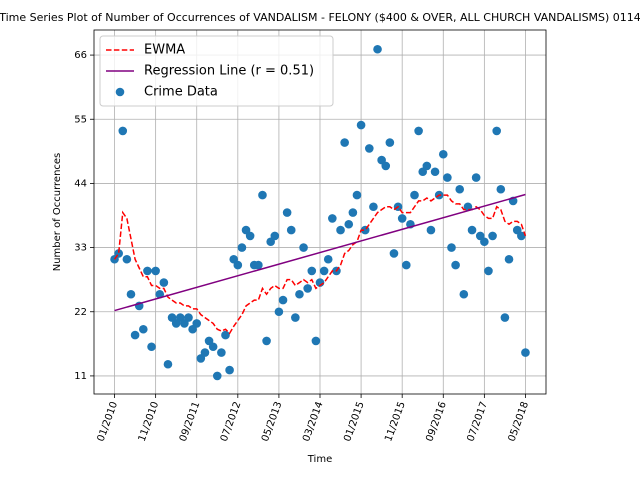 The height and width of the screenshot is (480, 640). Describe the element at coordinates (80, 376) in the screenshot. I see `y-tick-label: 11` at that location.